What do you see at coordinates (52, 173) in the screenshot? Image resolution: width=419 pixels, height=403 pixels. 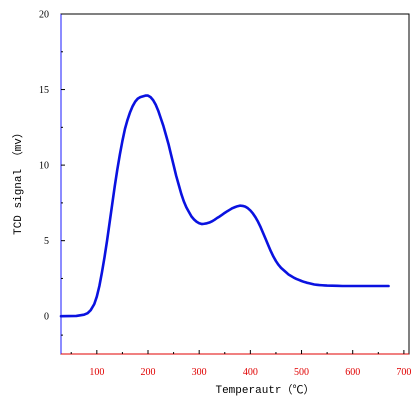 I see `y-axis-ticks: 0 5 10 15 20` at bounding box center [52, 173].